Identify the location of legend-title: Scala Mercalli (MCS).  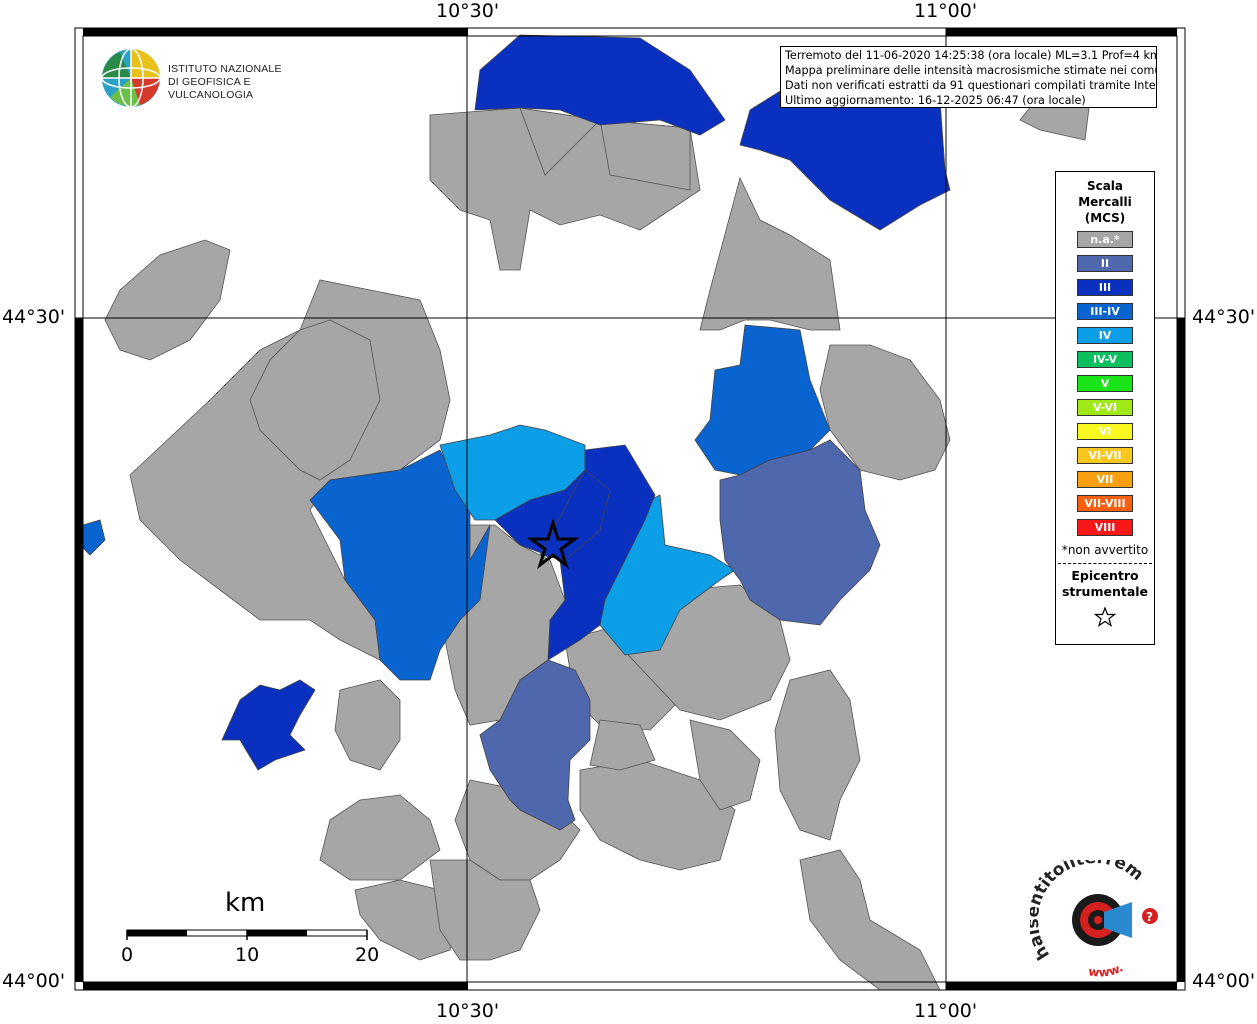
(1105, 202).